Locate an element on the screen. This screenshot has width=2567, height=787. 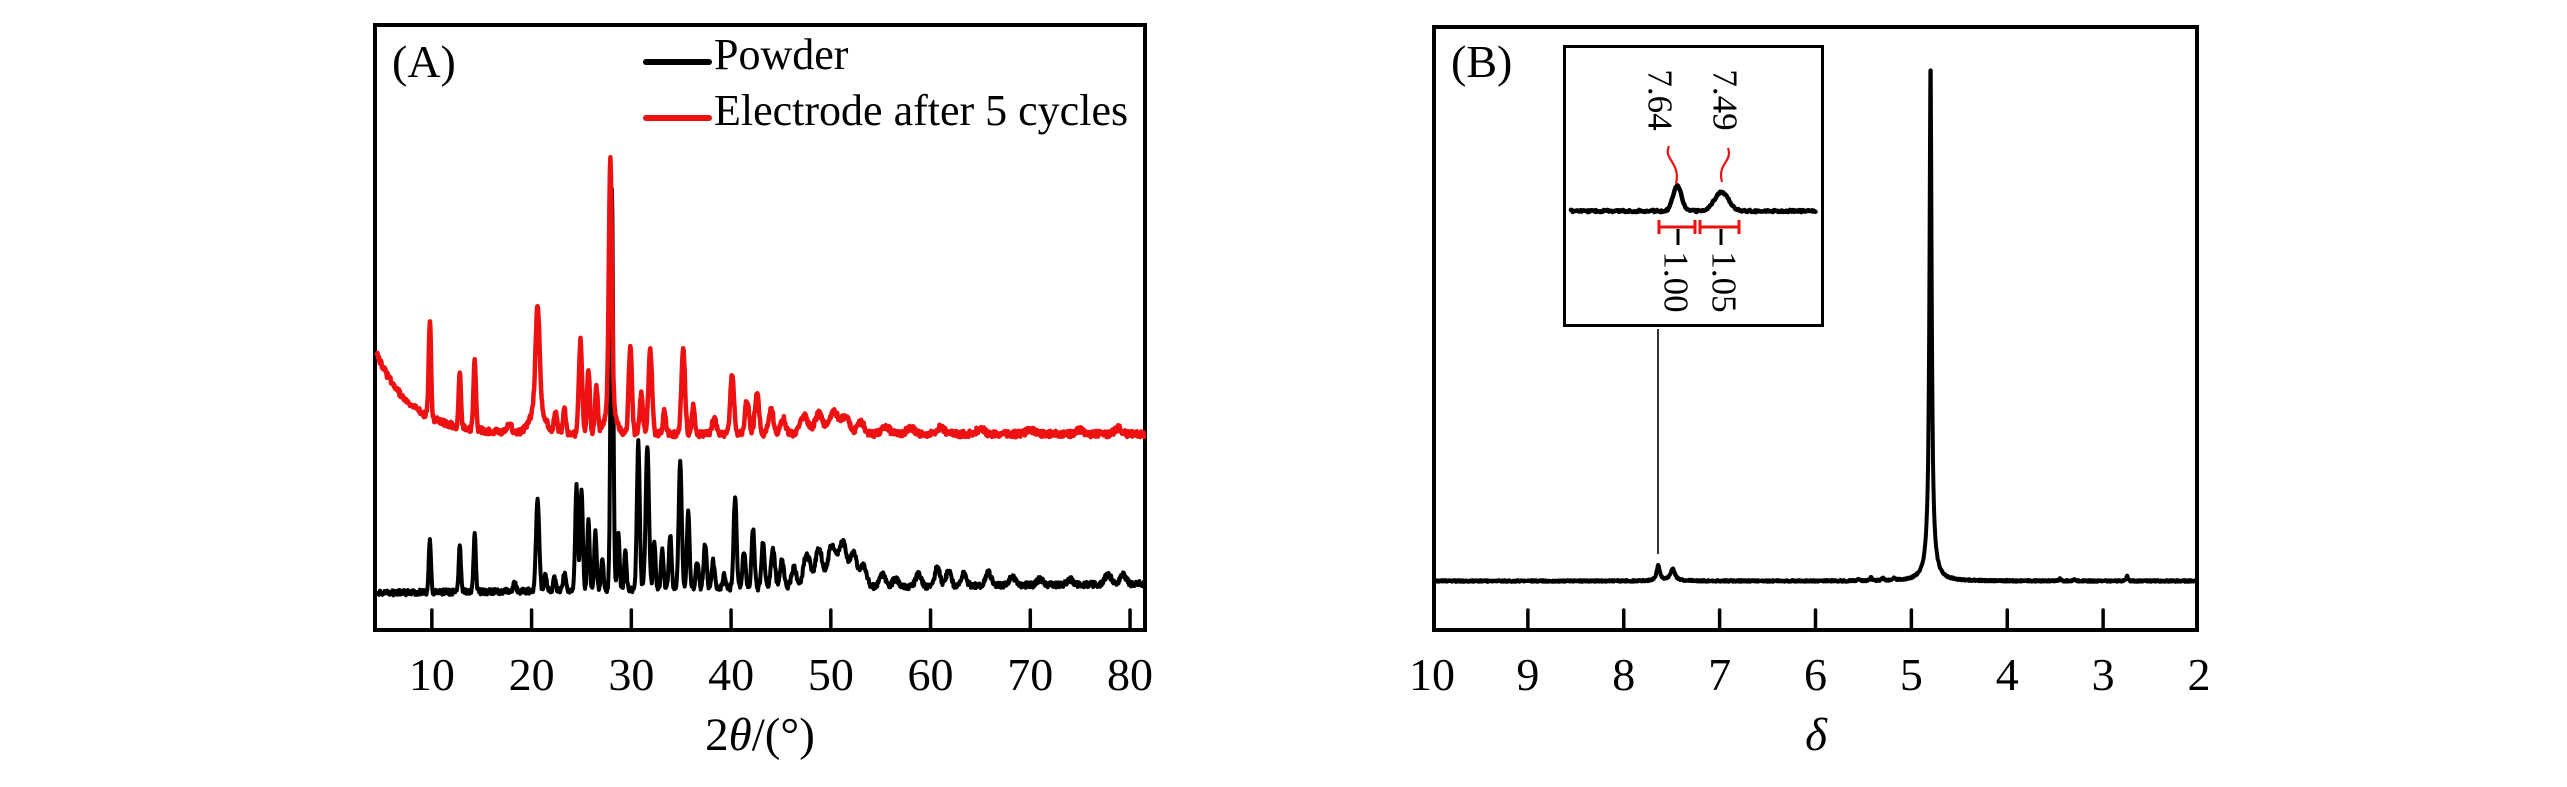
panel-b-tick-label-6: 6 is located at coordinates (1815, 674).